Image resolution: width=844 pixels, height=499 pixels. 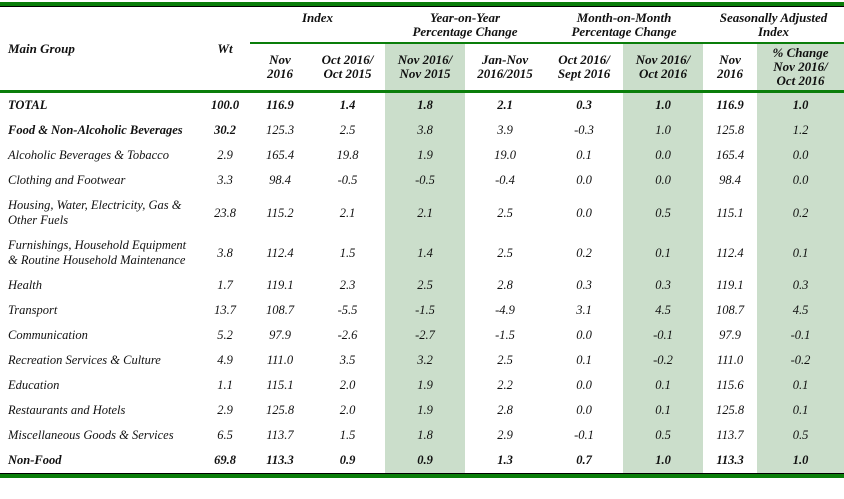 I want to click on cell-yoy-jan-nov: -0.4, so click(x=505, y=180).